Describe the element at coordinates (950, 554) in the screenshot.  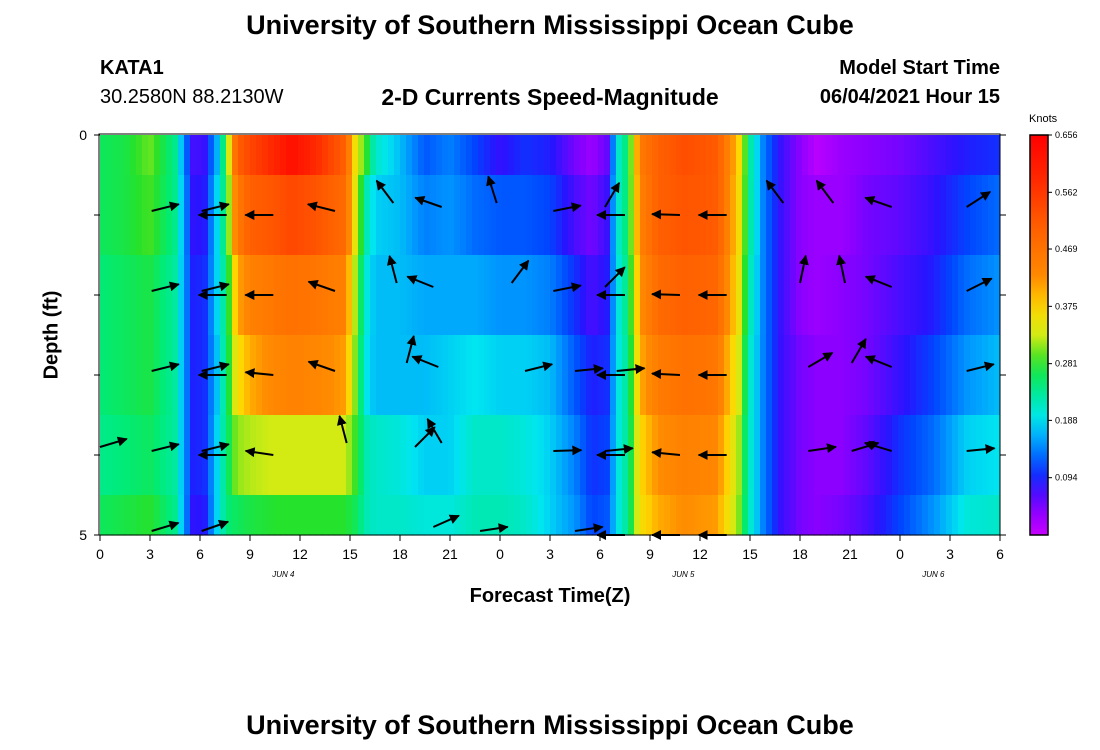
I see `x-tick-label: 3` at that location.